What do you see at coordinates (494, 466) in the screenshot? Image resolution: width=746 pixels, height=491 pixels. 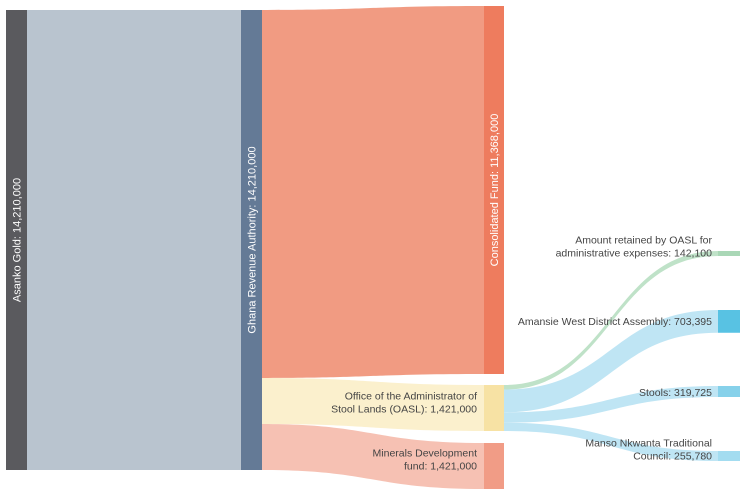 I see `node-minerals` at bounding box center [494, 466].